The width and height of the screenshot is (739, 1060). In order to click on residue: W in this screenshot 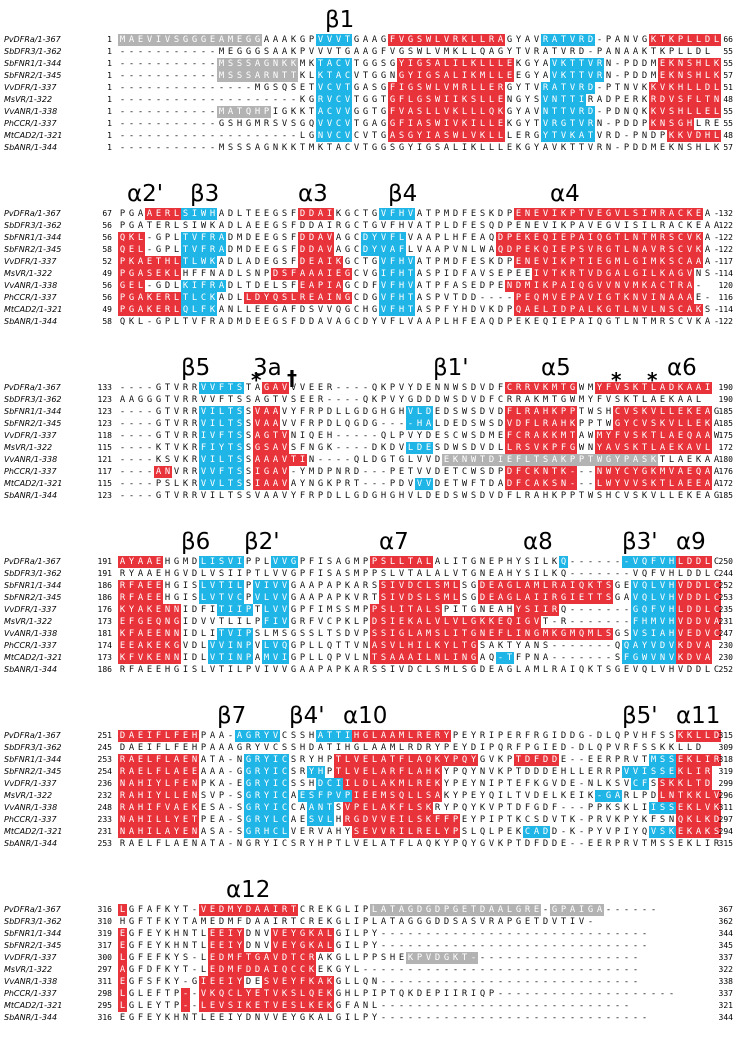, I will do `click(482, 250)`.